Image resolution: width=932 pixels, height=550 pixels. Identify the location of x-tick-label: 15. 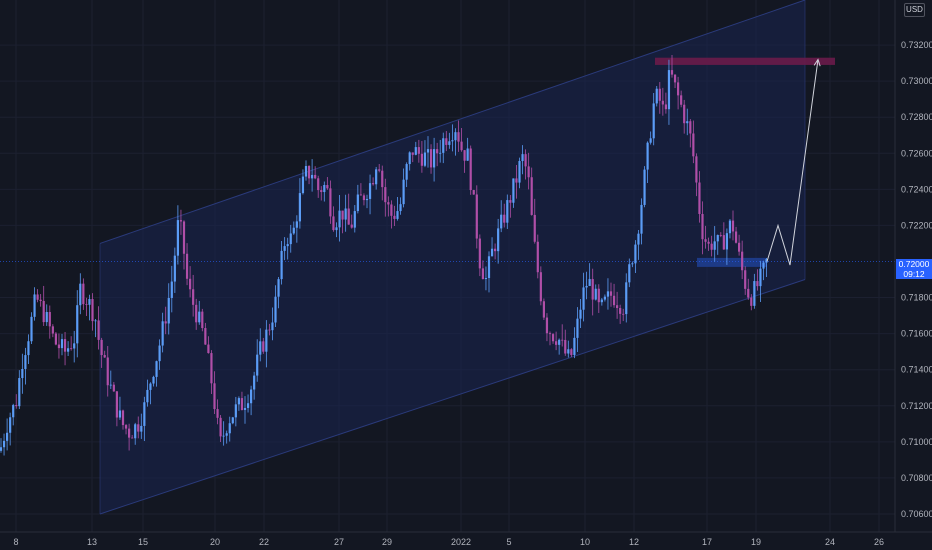
(143, 542).